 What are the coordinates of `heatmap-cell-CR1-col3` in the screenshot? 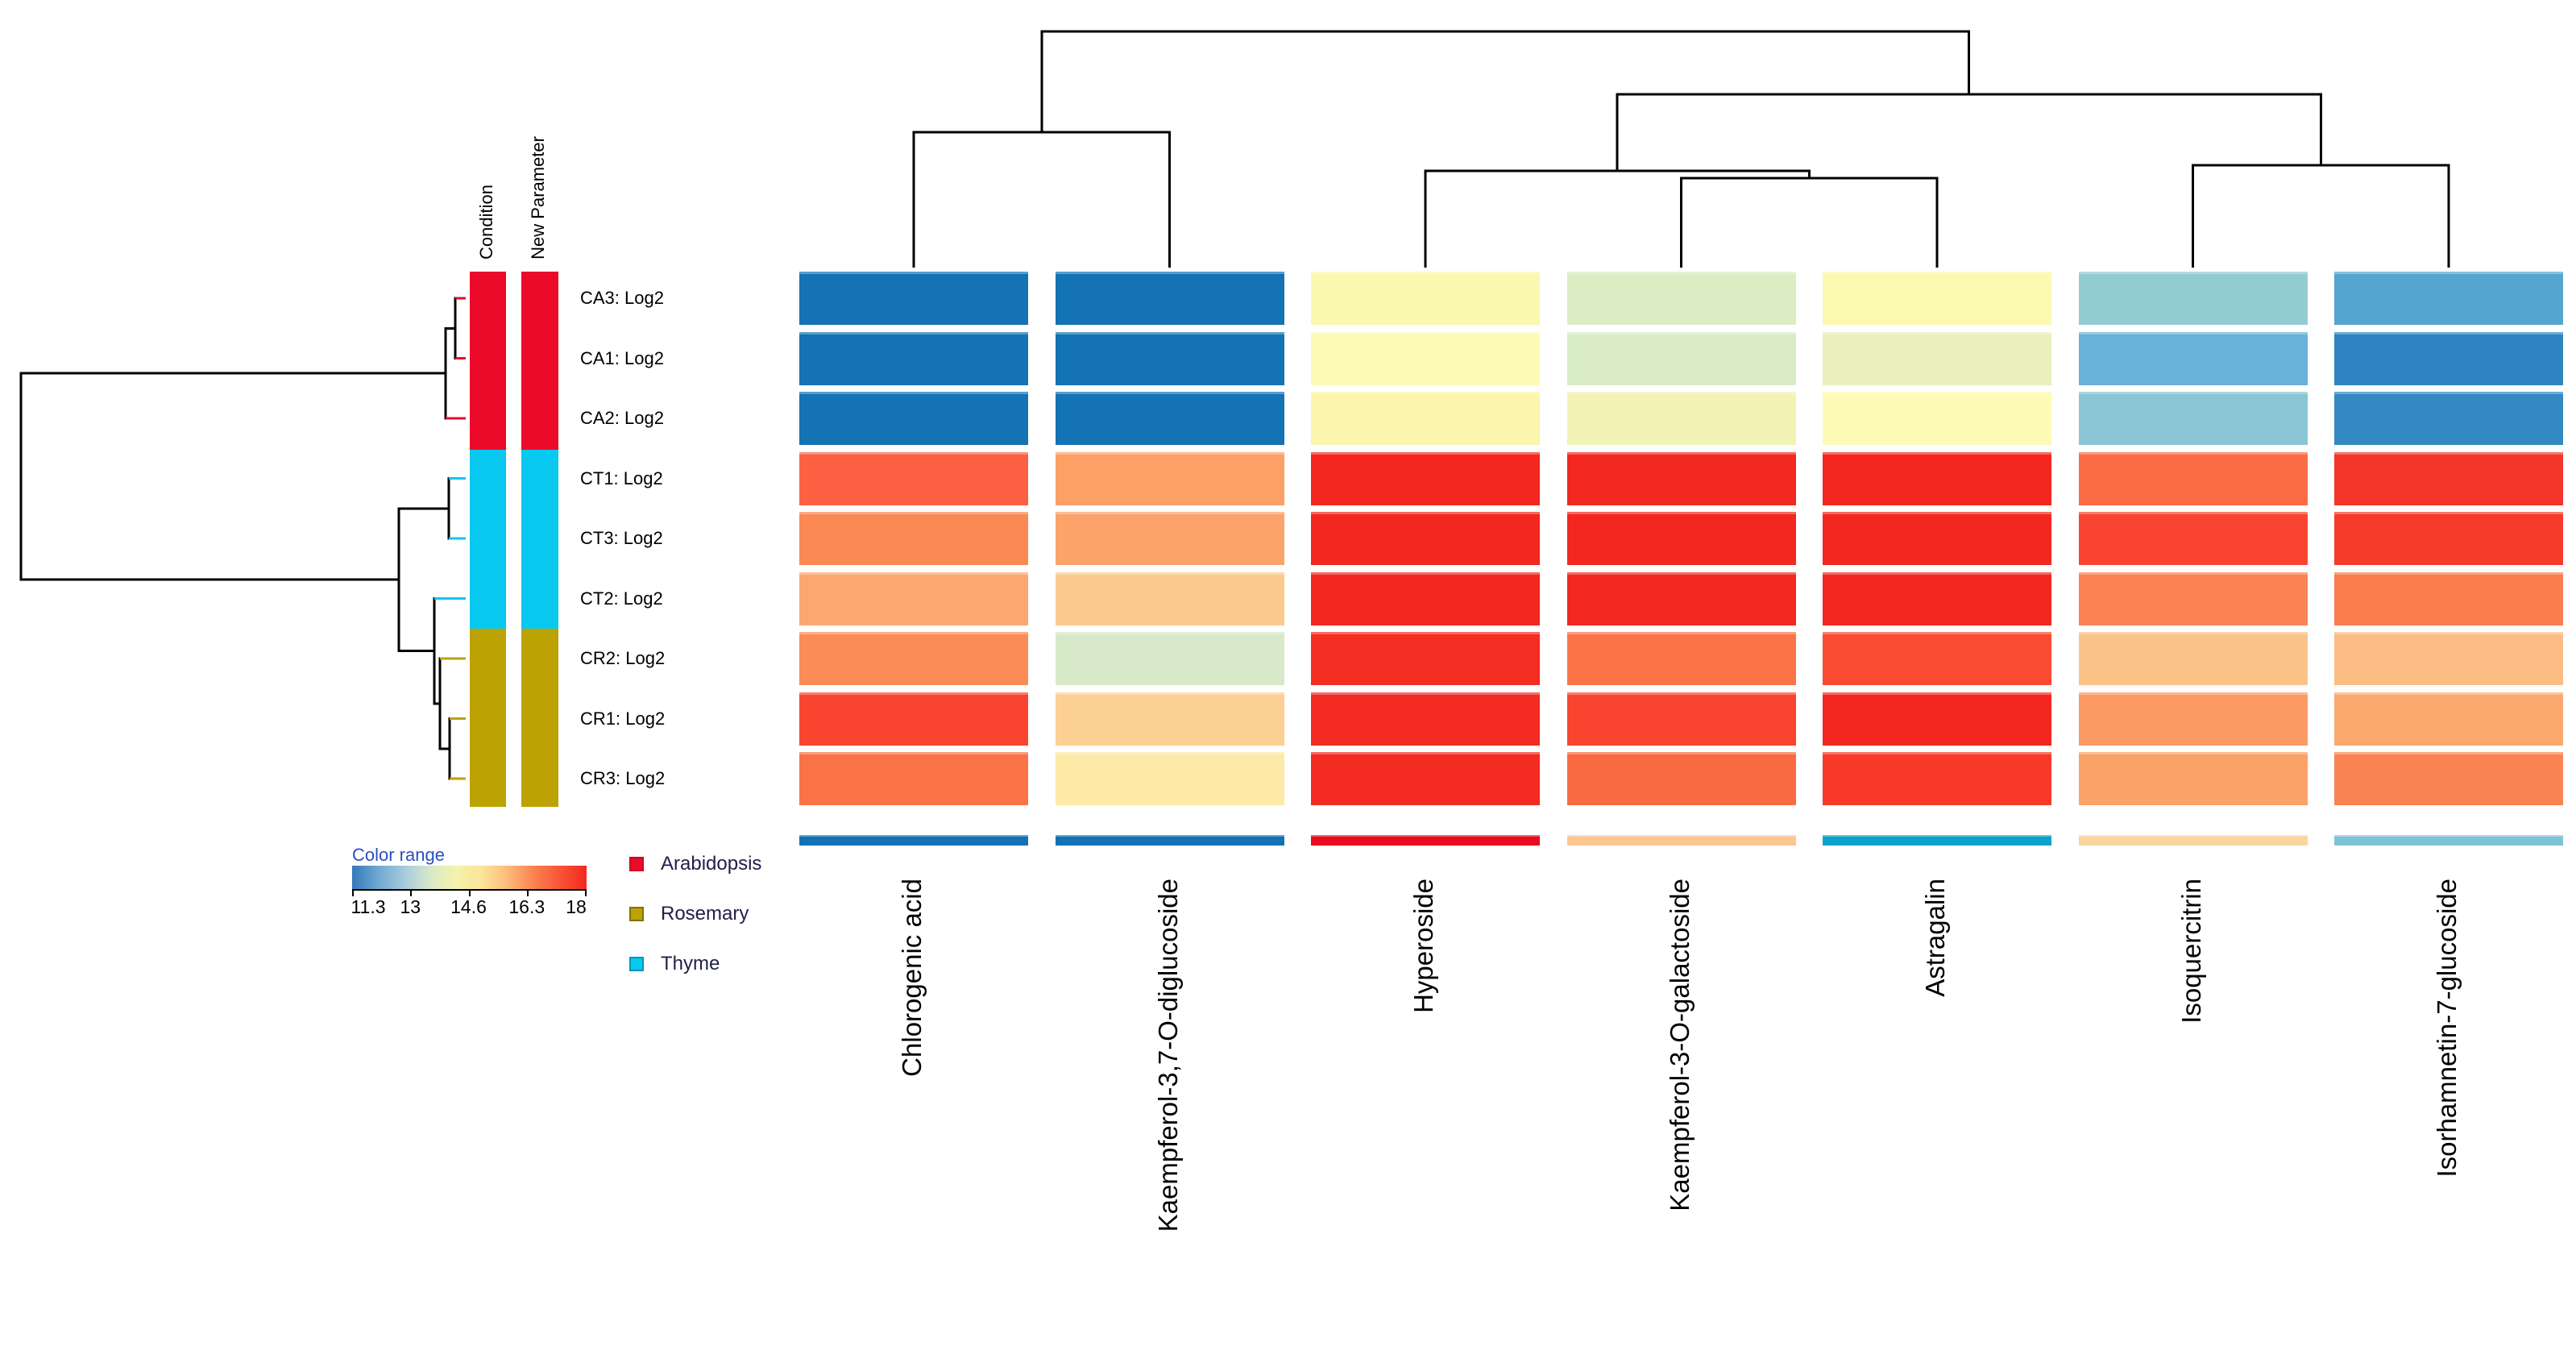 It's located at (1425, 719).